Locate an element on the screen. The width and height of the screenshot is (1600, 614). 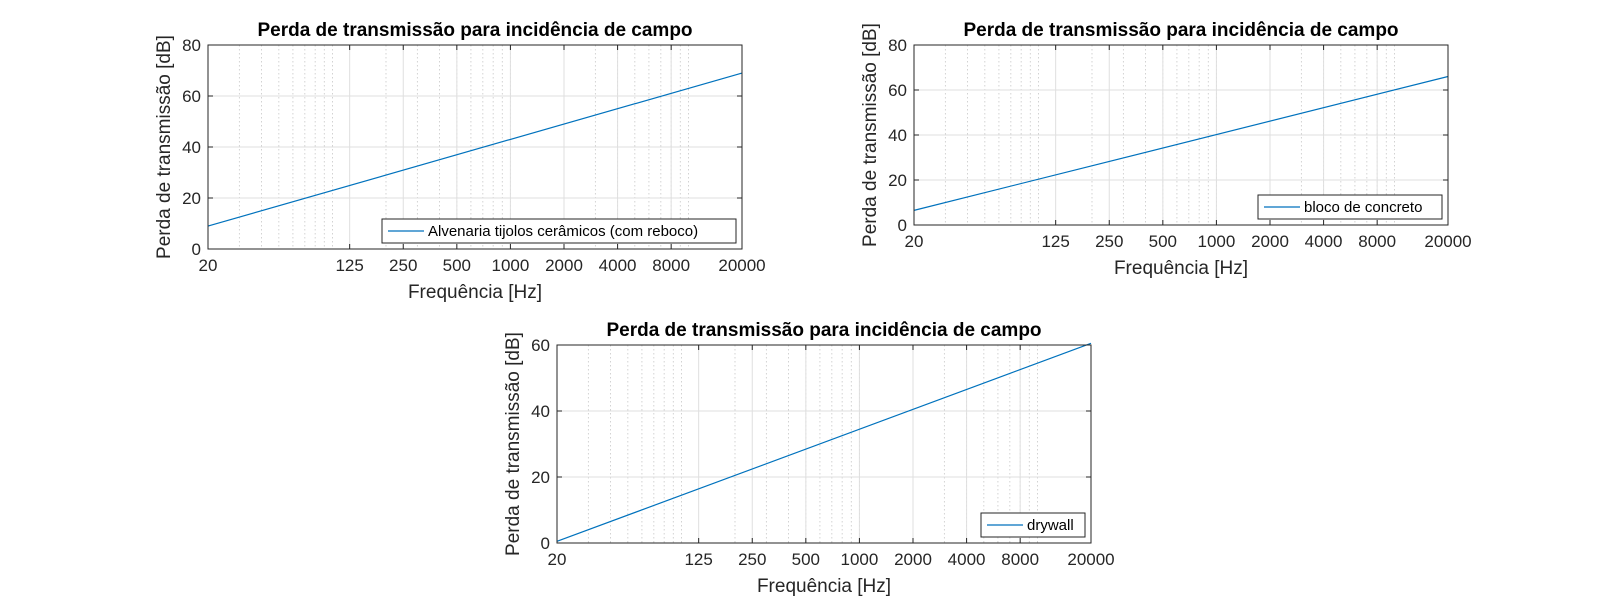
legend: drywall is located at coordinates (1033, 525).